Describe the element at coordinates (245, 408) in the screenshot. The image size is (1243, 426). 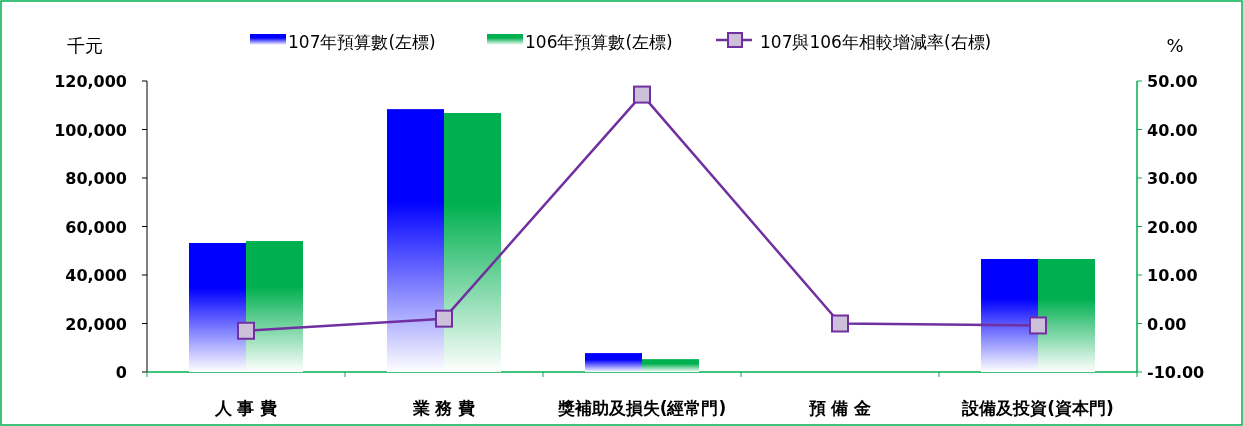
I see `x-tick-label: 人 事 費` at that location.